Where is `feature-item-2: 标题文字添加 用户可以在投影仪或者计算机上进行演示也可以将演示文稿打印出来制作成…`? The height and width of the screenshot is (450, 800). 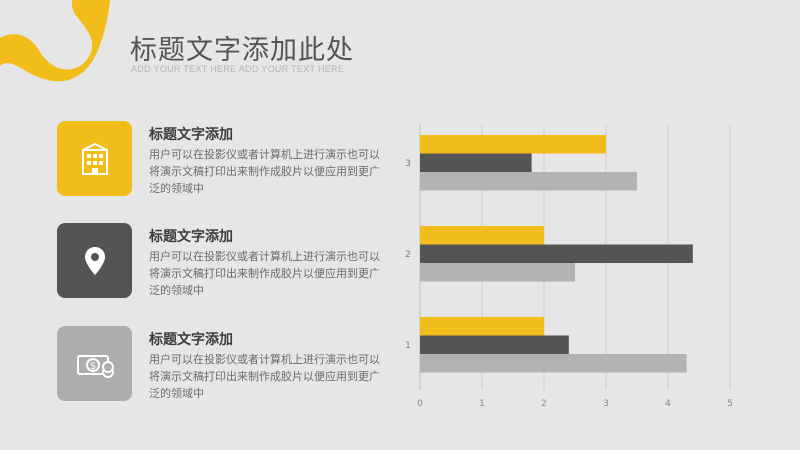 feature-item-2: 标题文字添加 用户可以在投影仪或者计算机上进行演示也可以将演示文稿打印出来制作成… is located at coordinates (227, 263).